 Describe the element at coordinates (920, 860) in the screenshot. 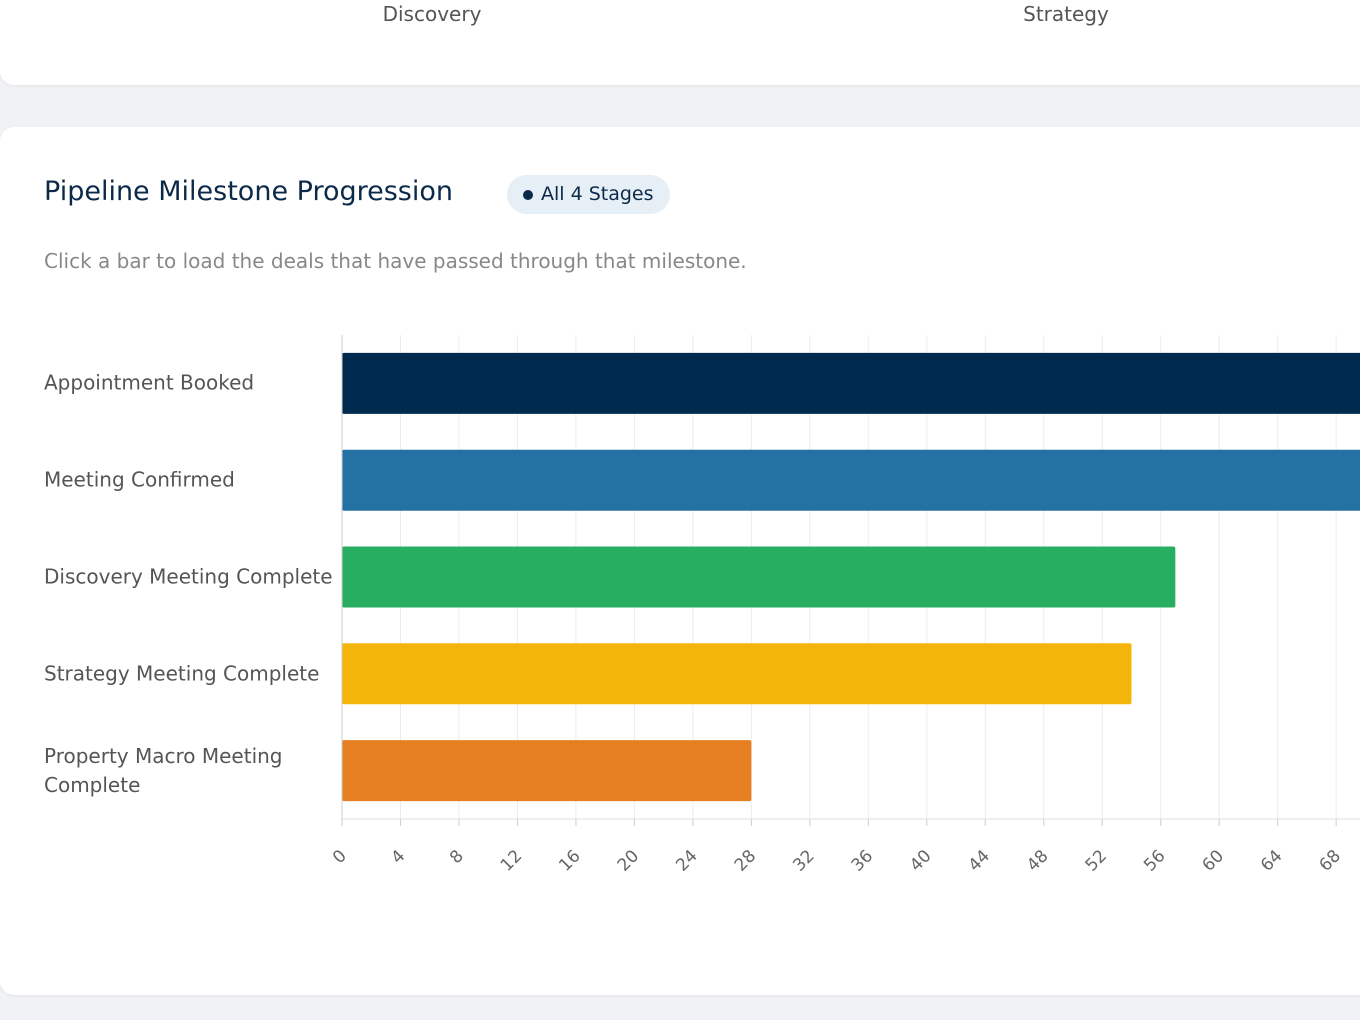

I see `x-tick-label: 40` at that location.